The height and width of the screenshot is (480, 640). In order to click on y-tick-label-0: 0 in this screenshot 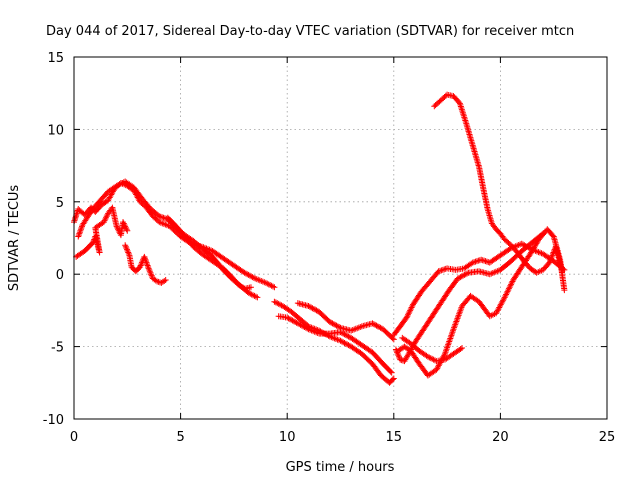, I will do `click(60, 275)`.